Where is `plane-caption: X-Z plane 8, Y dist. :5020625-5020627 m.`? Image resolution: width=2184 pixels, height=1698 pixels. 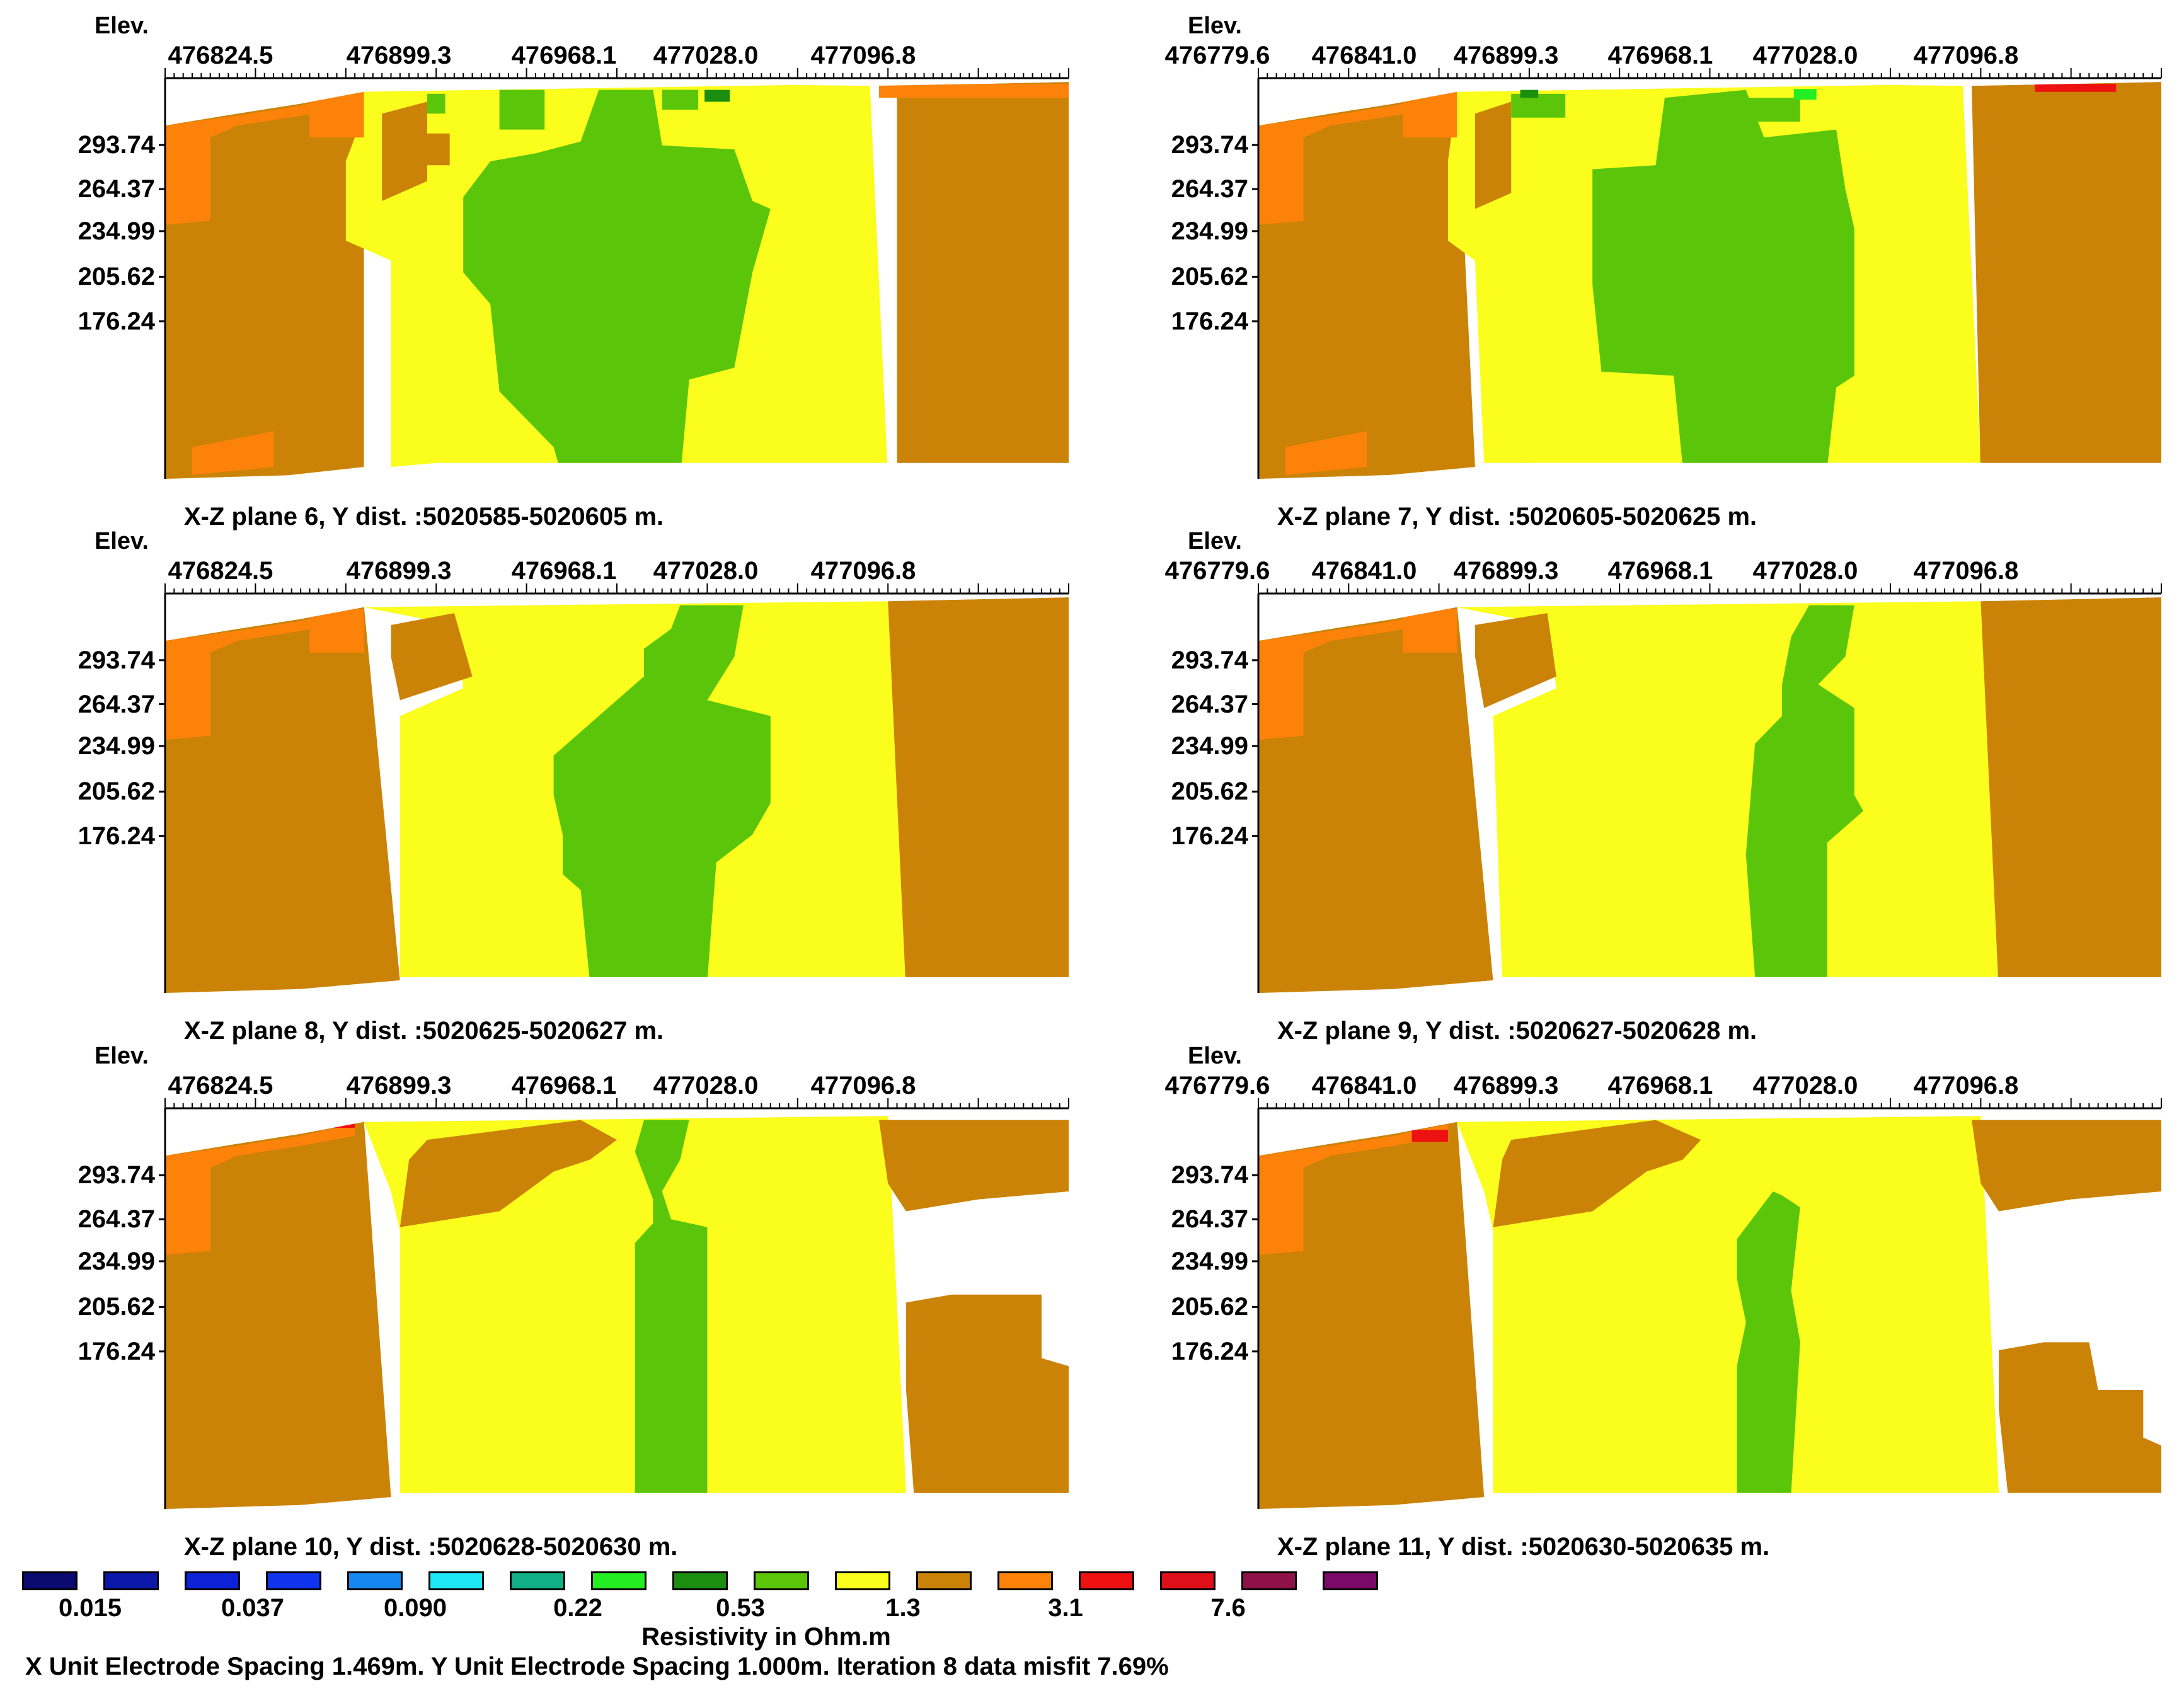
plane-caption: X-Z plane 8, Y dist. :5020625-5020627 m. is located at coordinates (424, 1031).